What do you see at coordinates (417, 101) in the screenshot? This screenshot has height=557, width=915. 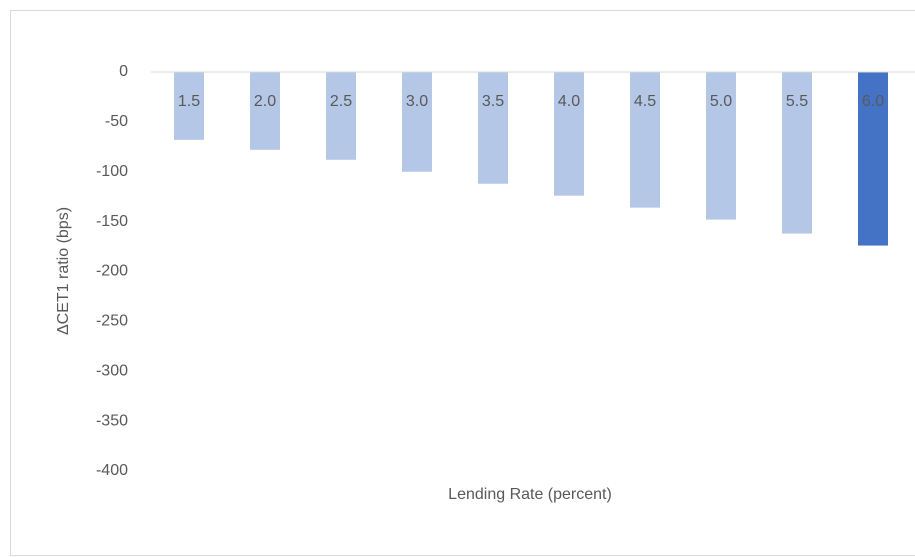 I see `x-tick-label: 3.0` at bounding box center [417, 101].